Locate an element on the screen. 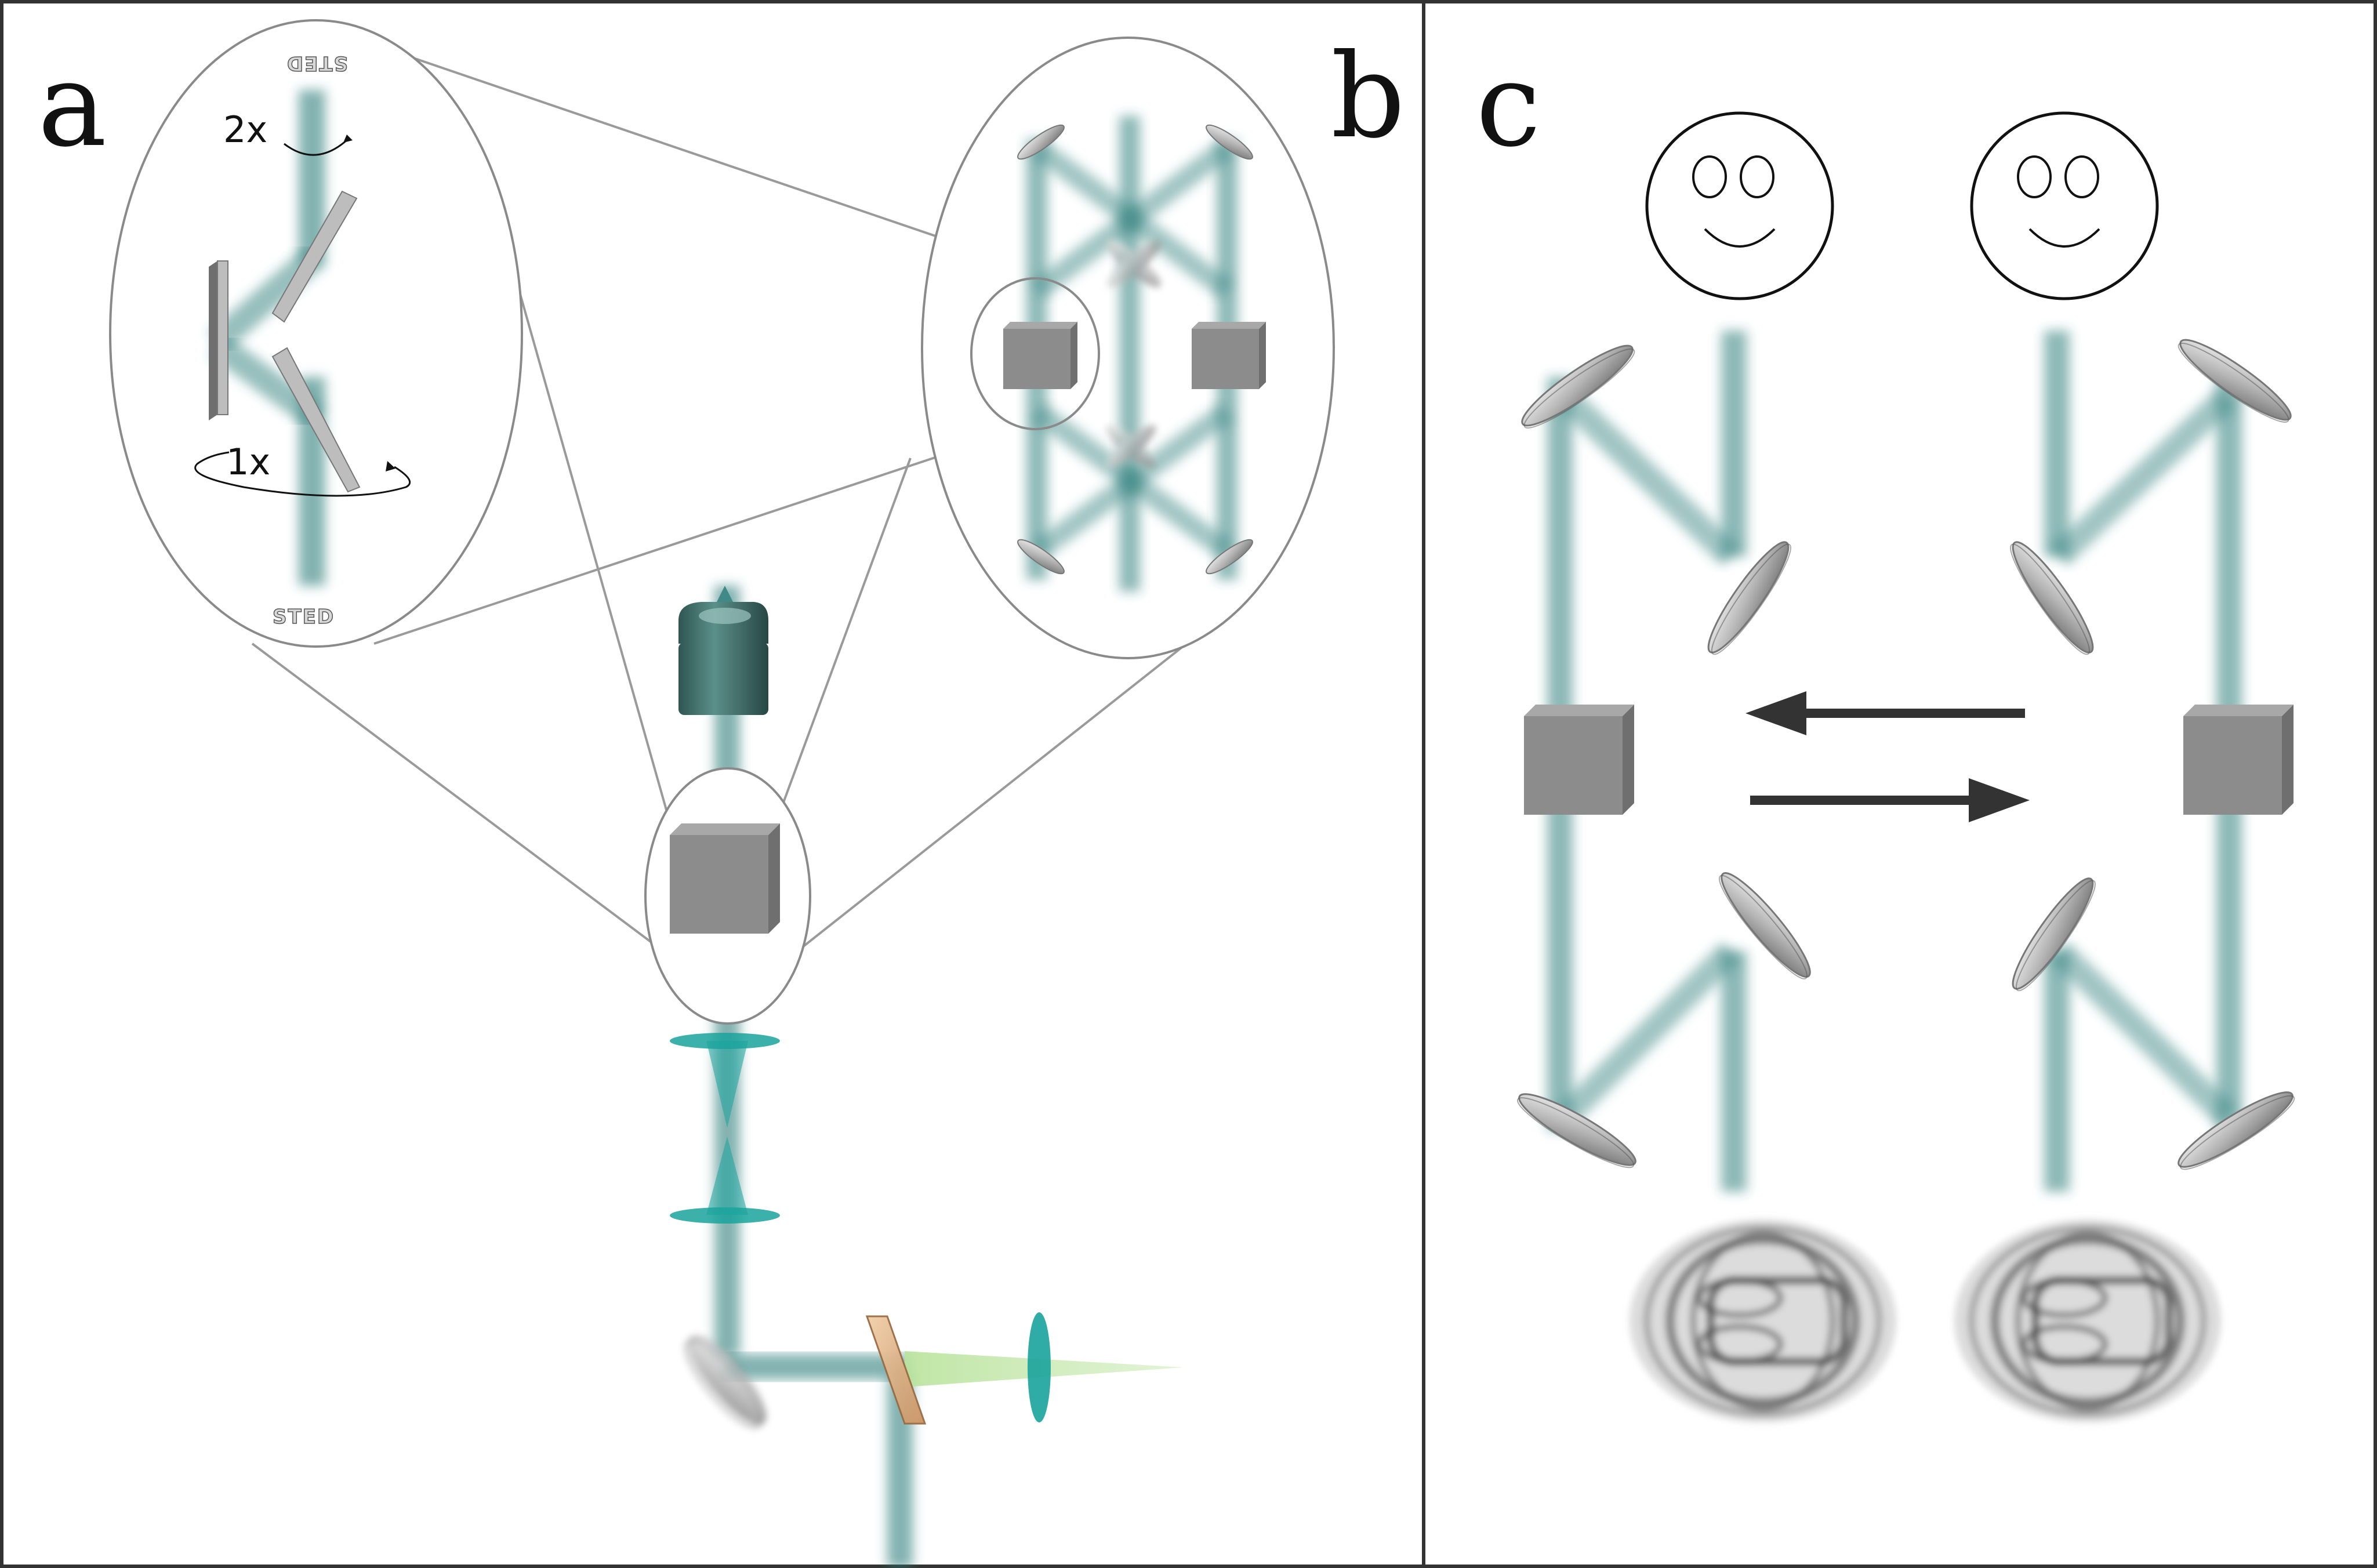 This screenshot has width=2377, height=1568. sted-label-bottom: STED is located at coordinates (304, 617).